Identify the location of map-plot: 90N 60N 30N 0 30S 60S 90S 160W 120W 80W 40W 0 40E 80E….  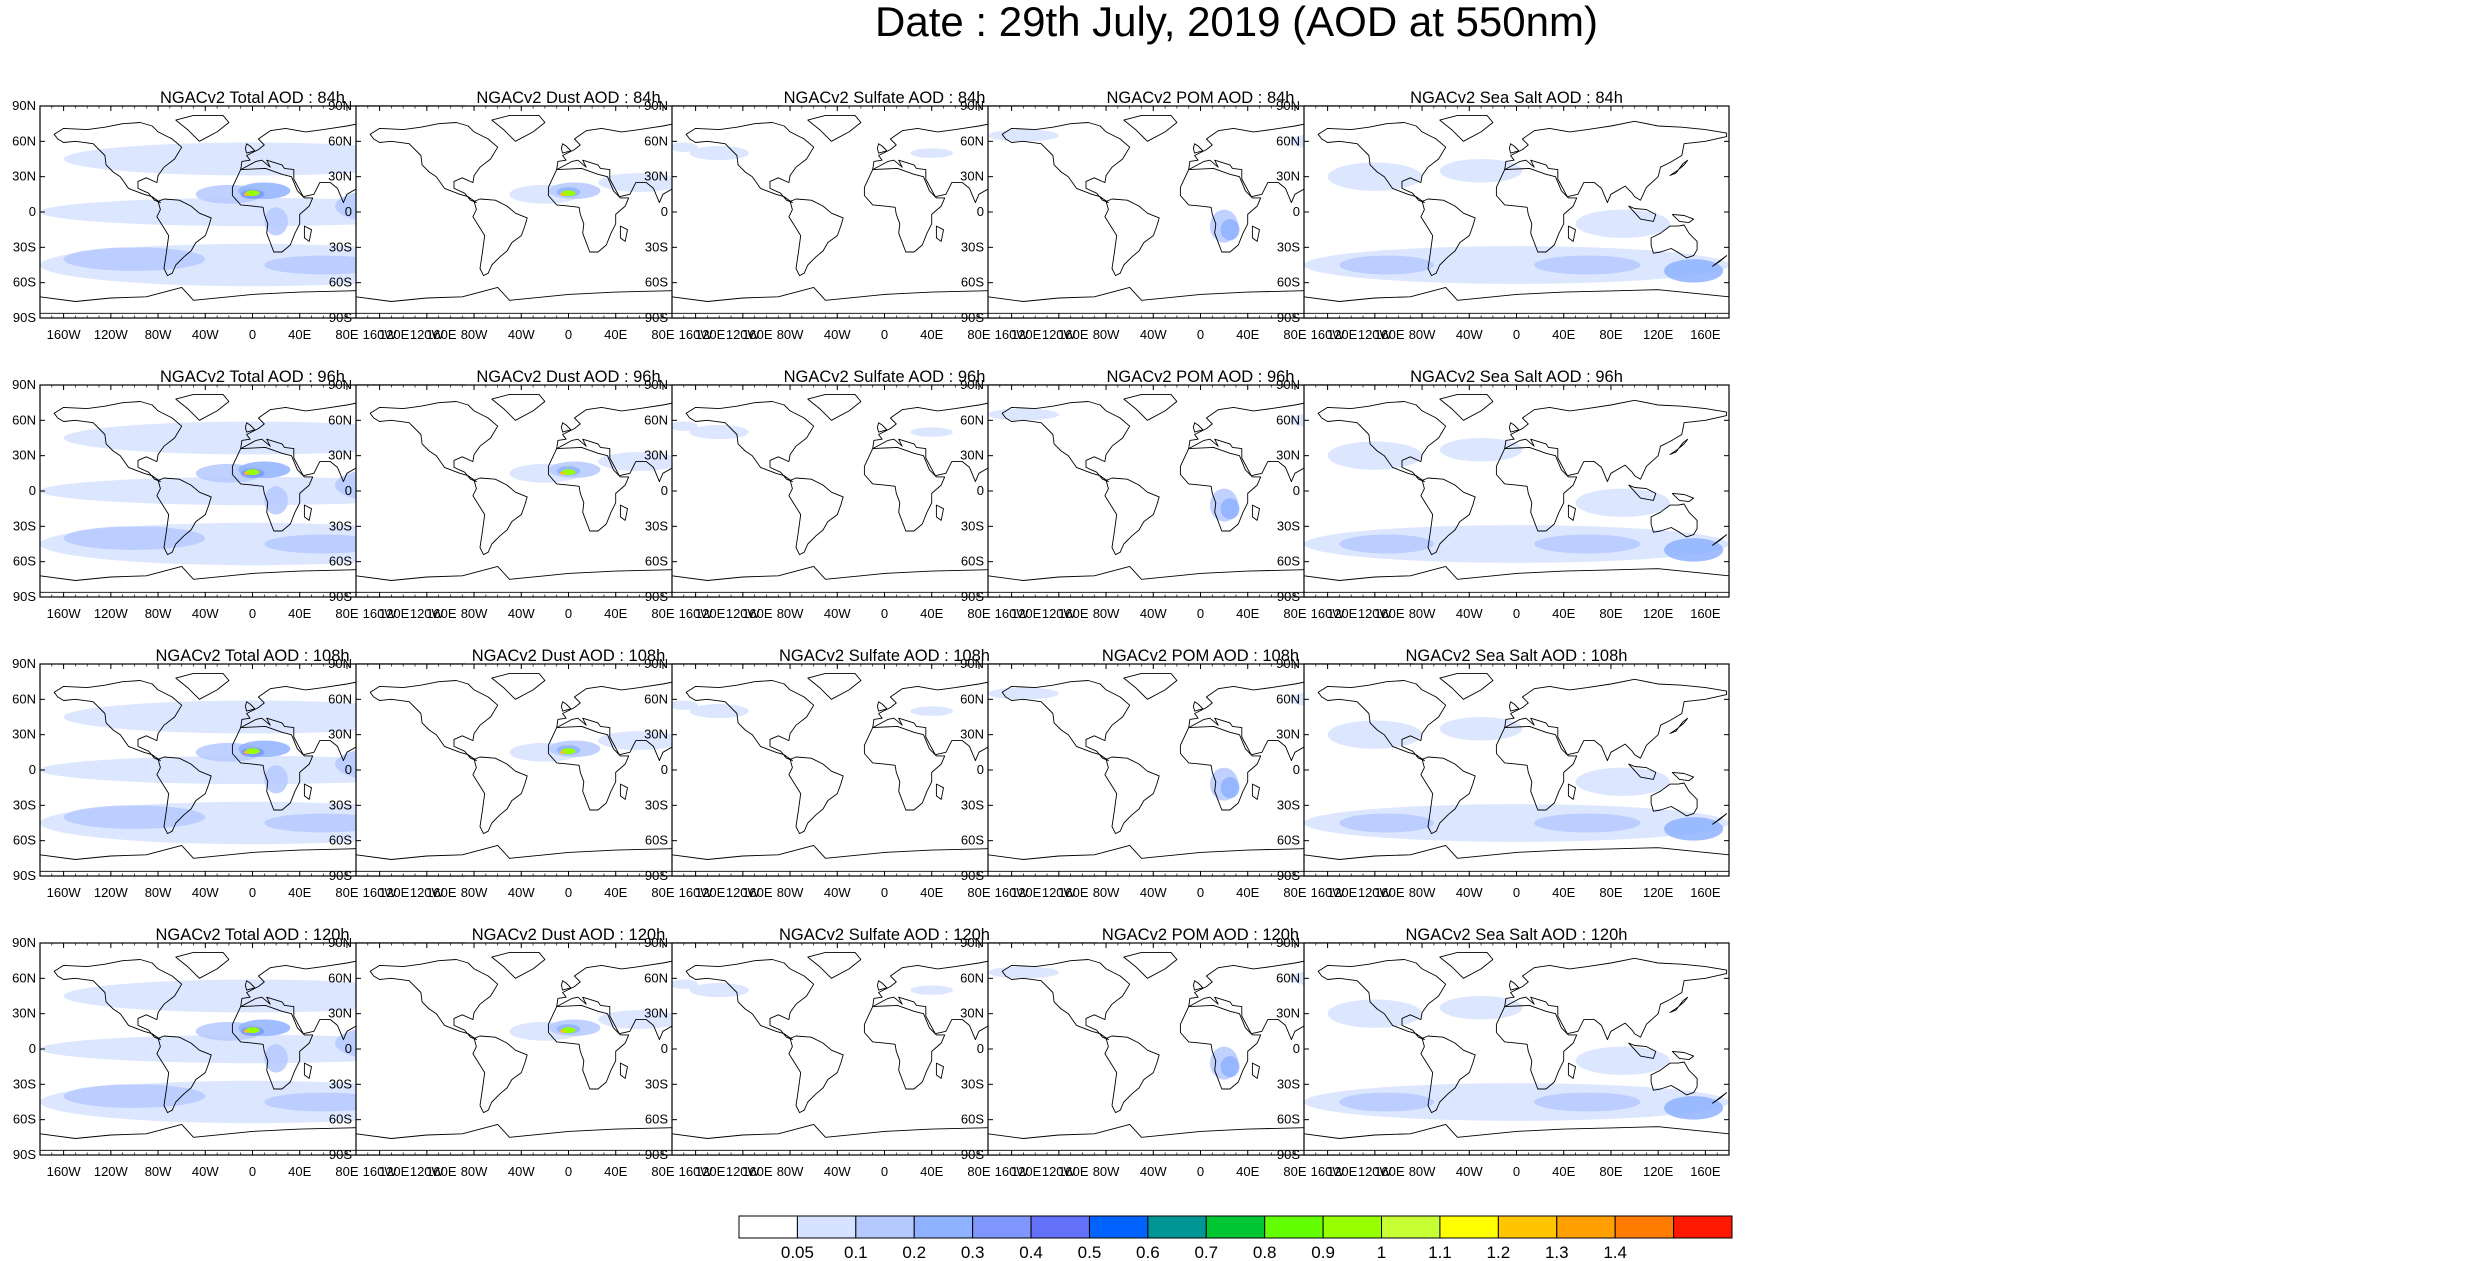
(1503, 778).